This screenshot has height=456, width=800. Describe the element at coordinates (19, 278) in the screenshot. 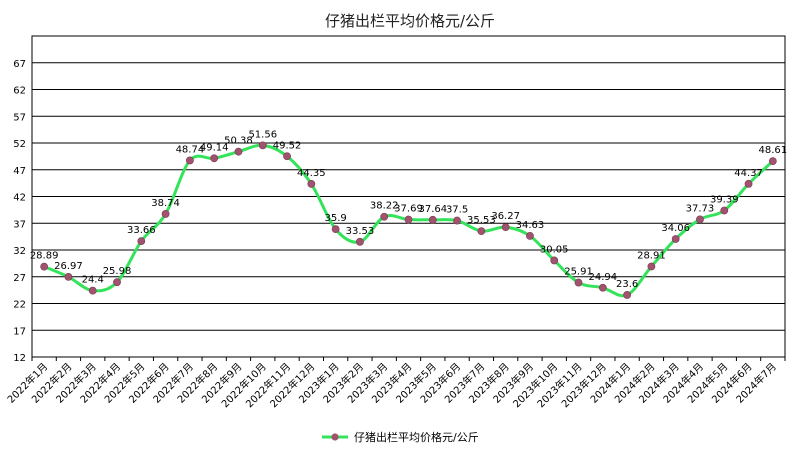

I see `y-tick-label: 27` at that location.